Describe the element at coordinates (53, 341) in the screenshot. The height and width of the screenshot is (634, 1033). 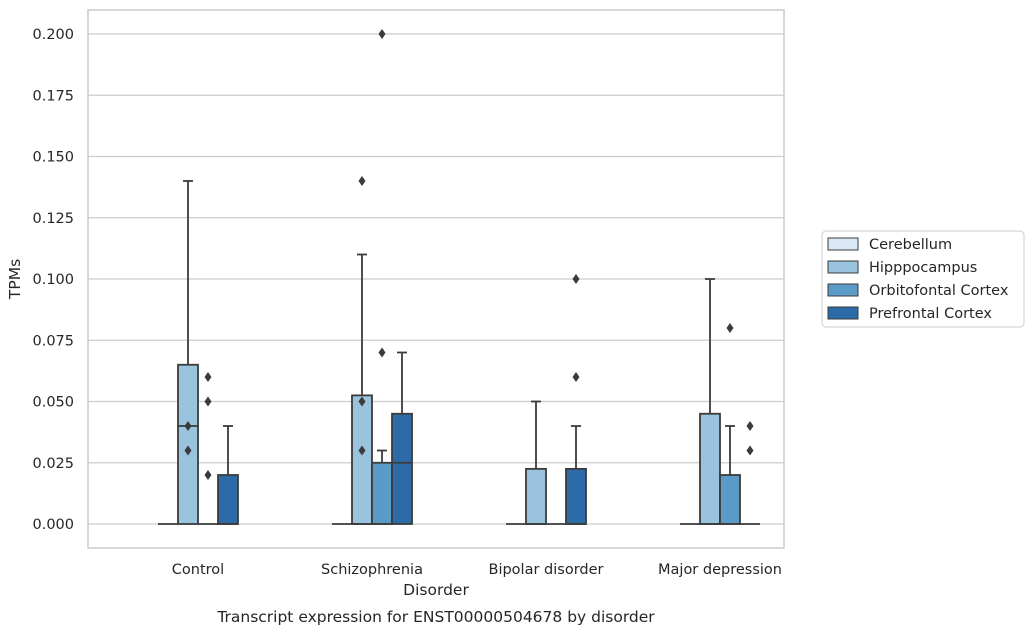
I see `y-tick-label: 0.075` at that location.